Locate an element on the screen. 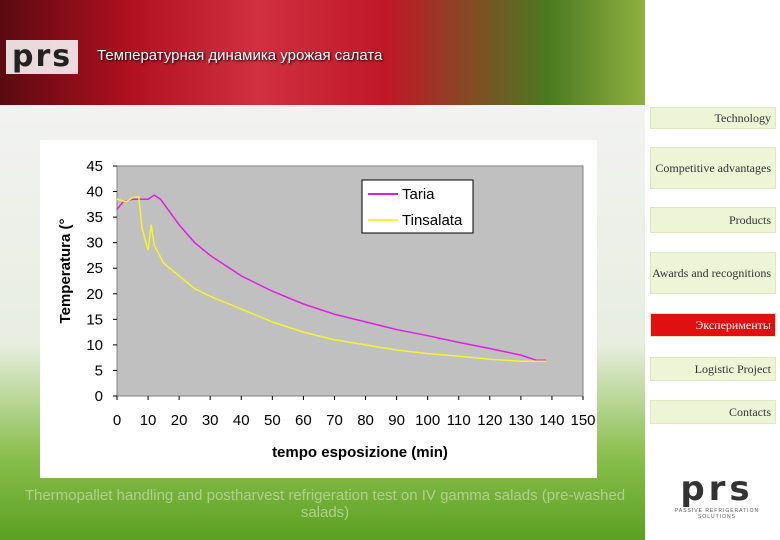 The image size is (780, 540). y-tick-label: 20 is located at coordinates (94, 294).